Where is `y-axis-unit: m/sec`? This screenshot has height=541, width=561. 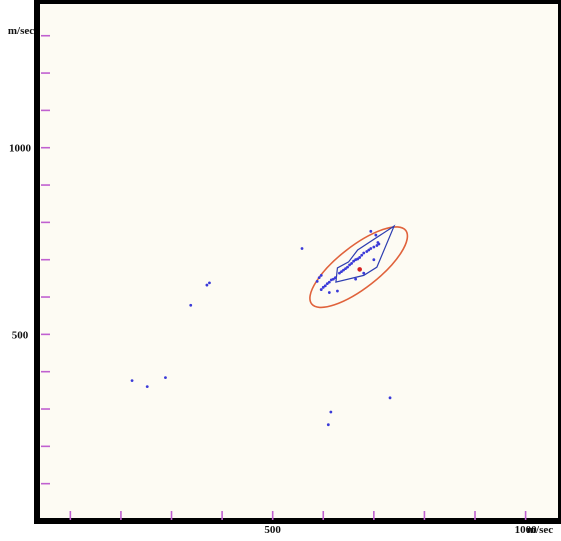
y-axis-unit: m/sec is located at coordinates (21, 31).